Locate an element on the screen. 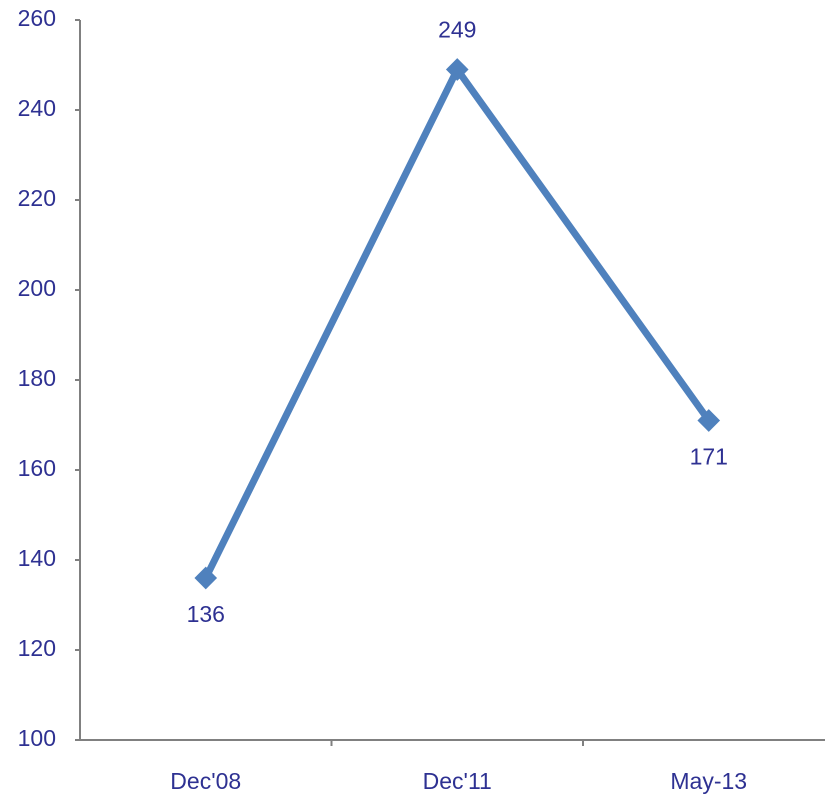  y-tick-label: 120 is located at coordinates (37, 648).